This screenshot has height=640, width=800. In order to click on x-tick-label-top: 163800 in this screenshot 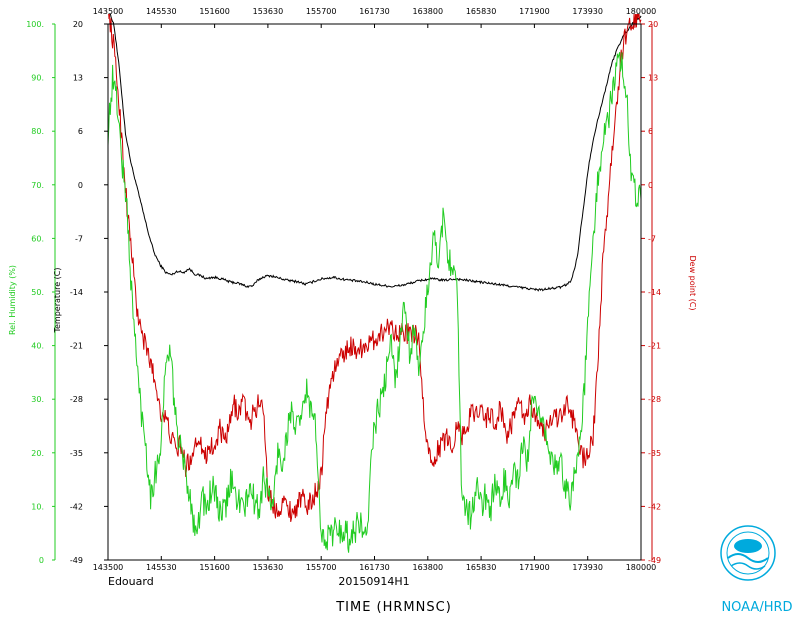, I will do `click(428, 11)`.